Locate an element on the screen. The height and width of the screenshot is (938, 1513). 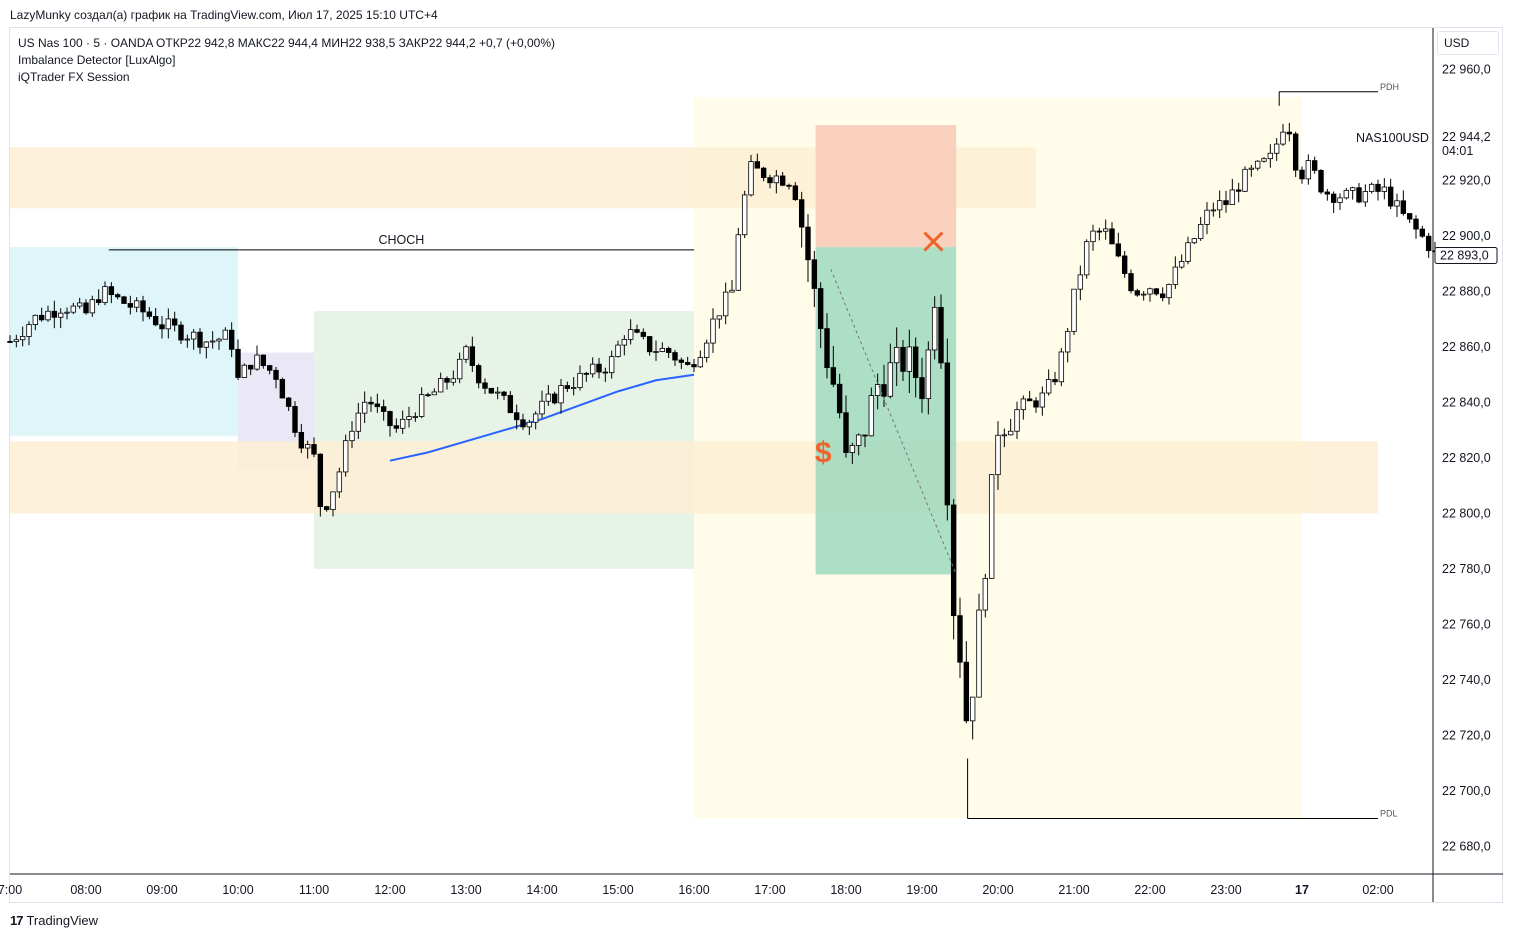
price-tick-8: 22 780,0 is located at coordinates (1466, 569).